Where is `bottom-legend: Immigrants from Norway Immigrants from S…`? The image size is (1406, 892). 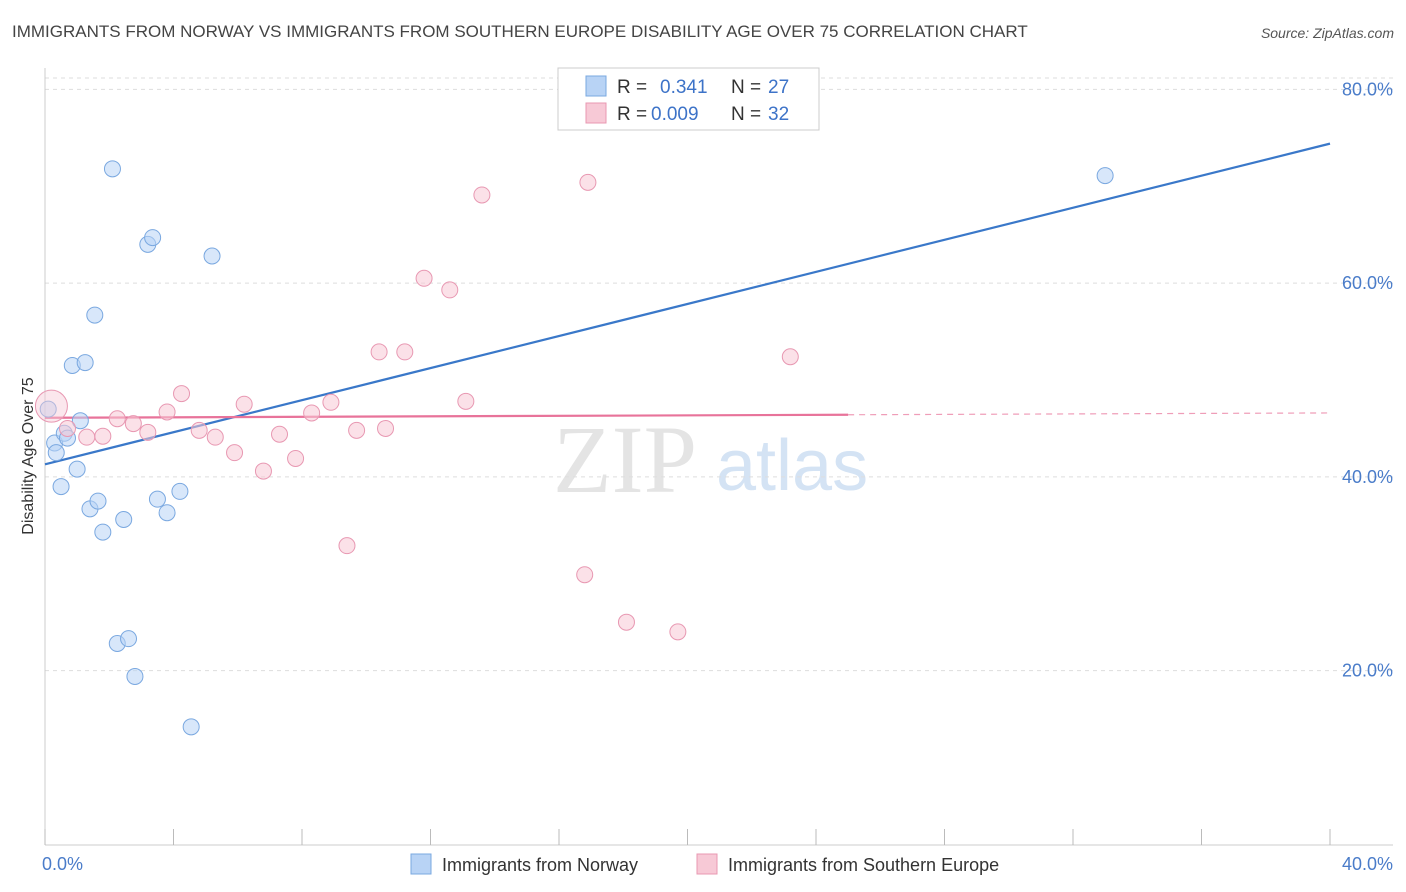
bottom-legend: Immigrants from Norway Immigrants from S… is located at coordinates (704, 864).